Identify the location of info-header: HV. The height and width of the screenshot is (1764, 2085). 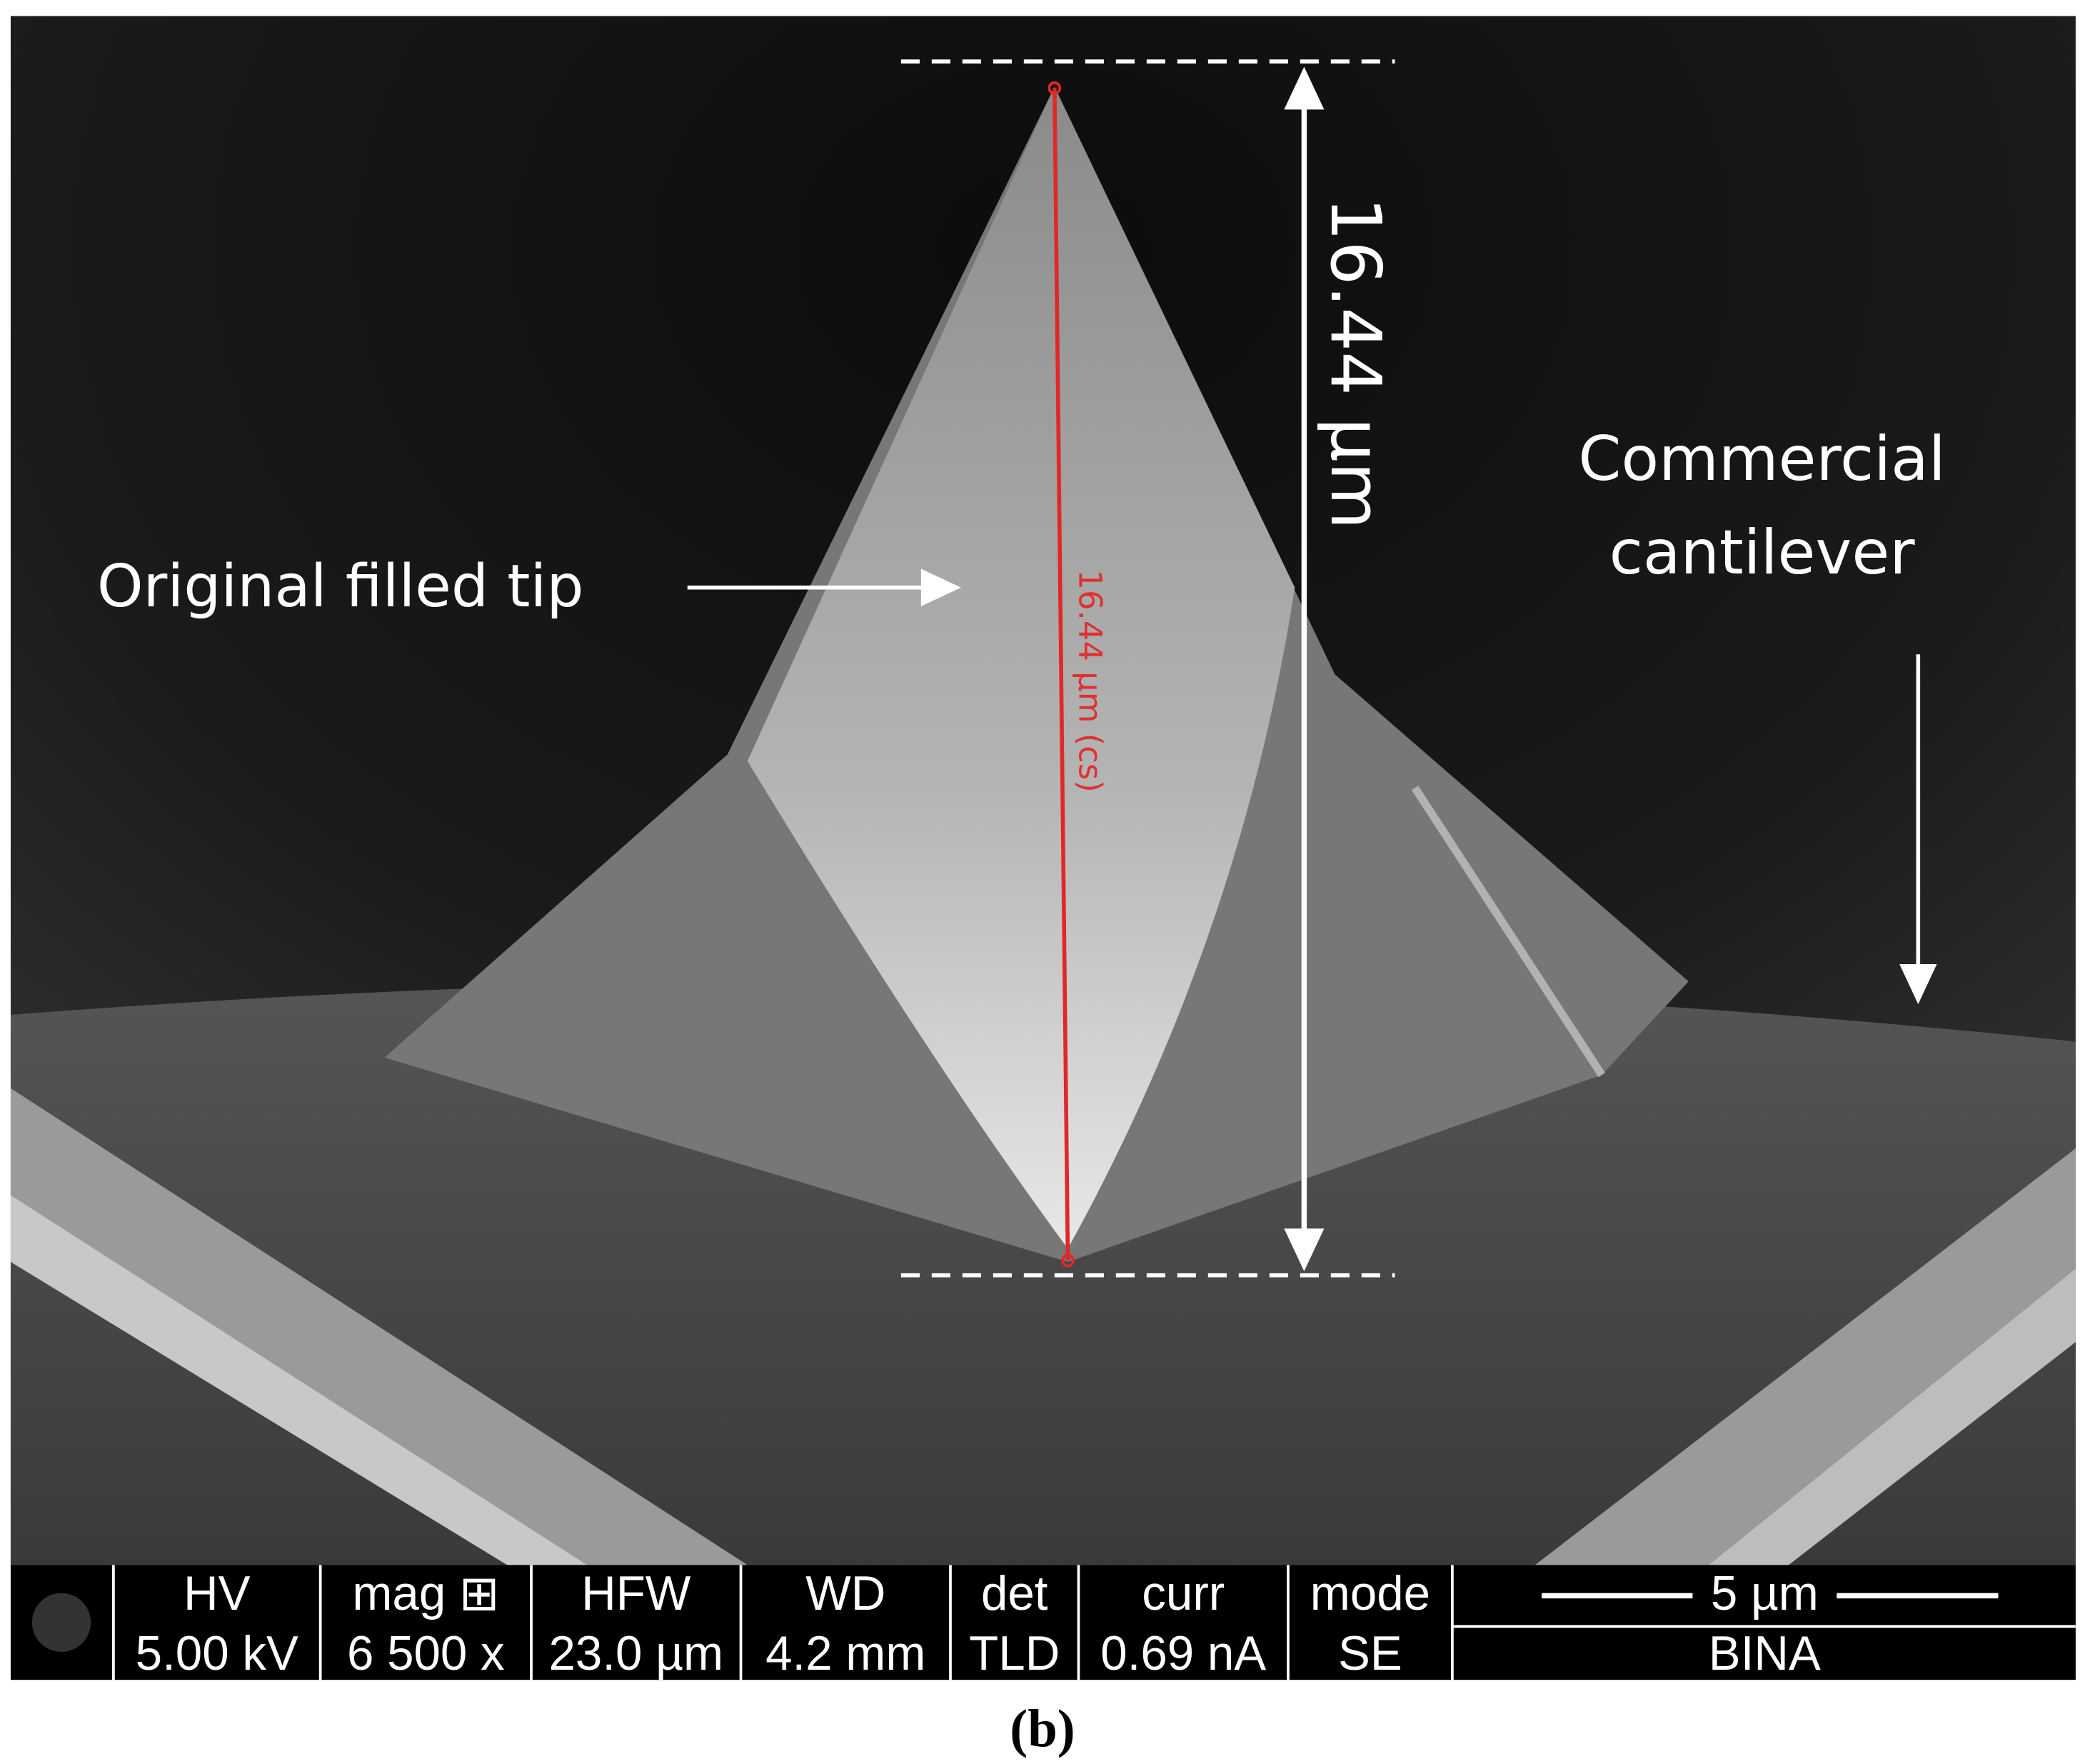
(217, 1594).